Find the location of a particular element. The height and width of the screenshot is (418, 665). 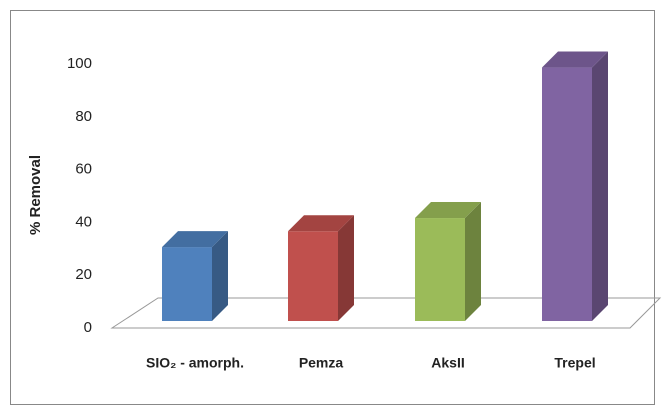

y-tick-label: 80 is located at coordinates (83, 116).